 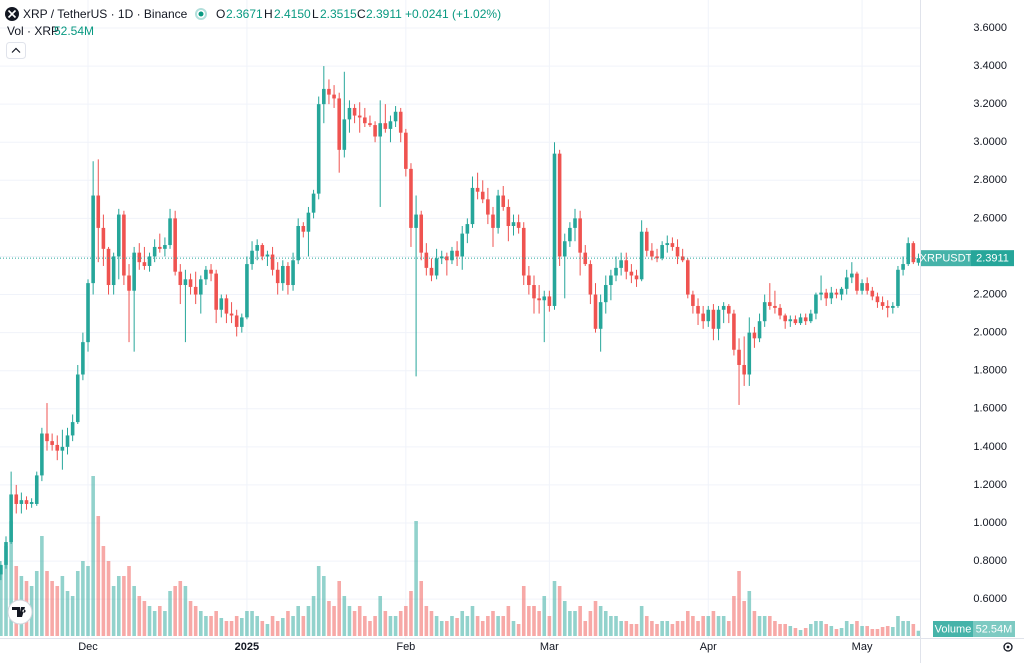 What do you see at coordinates (105, 14) in the screenshot?
I see `symbol-title: XRP / TetherUS · 1D · Binance` at bounding box center [105, 14].